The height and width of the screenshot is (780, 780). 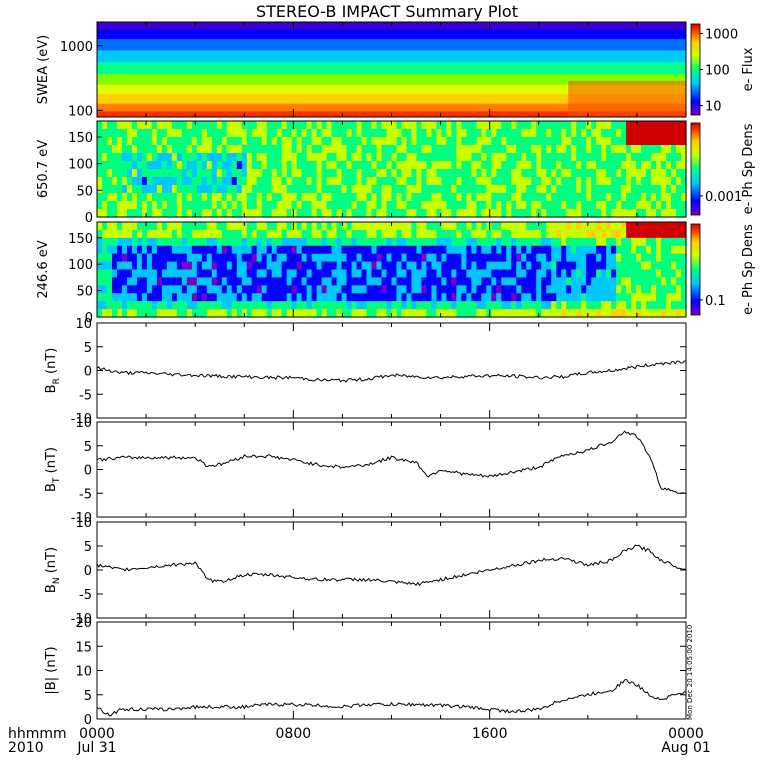 I want to click on y-axis-label-part: (nT), so click(x=51, y=562).